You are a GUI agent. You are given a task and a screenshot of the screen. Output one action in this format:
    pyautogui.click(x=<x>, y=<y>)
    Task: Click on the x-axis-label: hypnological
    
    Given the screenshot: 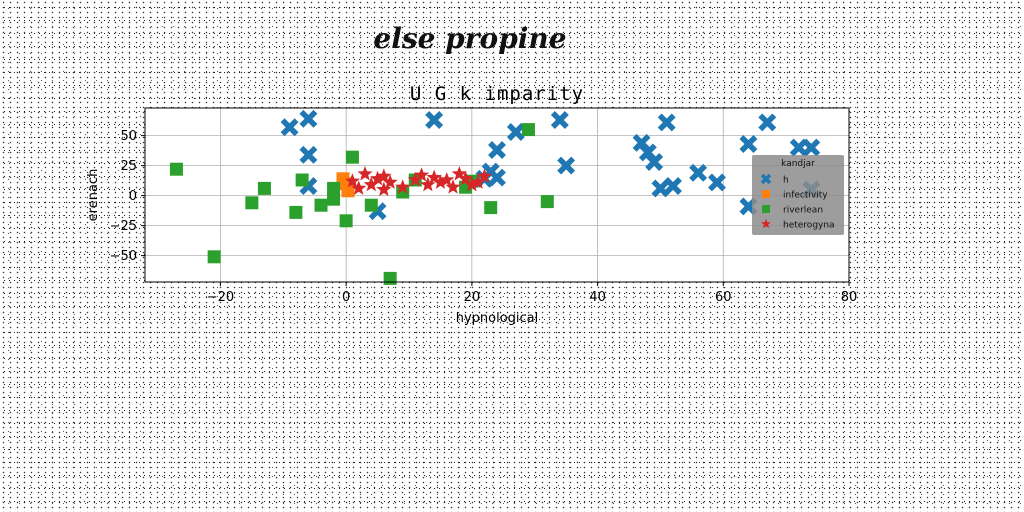 What is the action you would take?
    pyautogui.click(x=497, y=318)
    